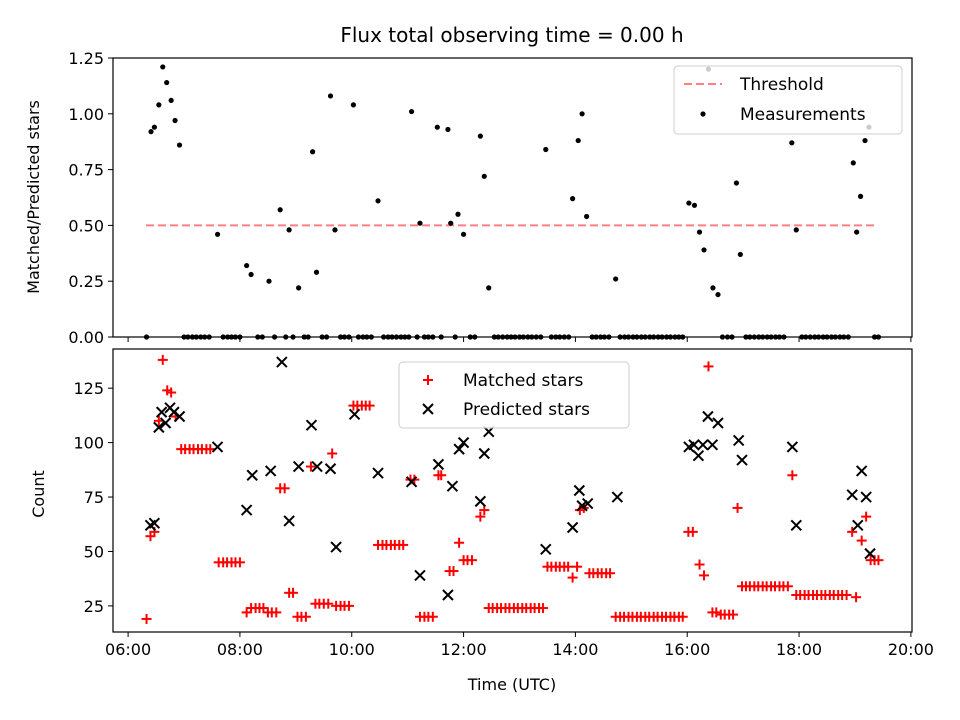  I want to click on bottom-y-ticks: 25 50 75 100 125, so click(93, 497).